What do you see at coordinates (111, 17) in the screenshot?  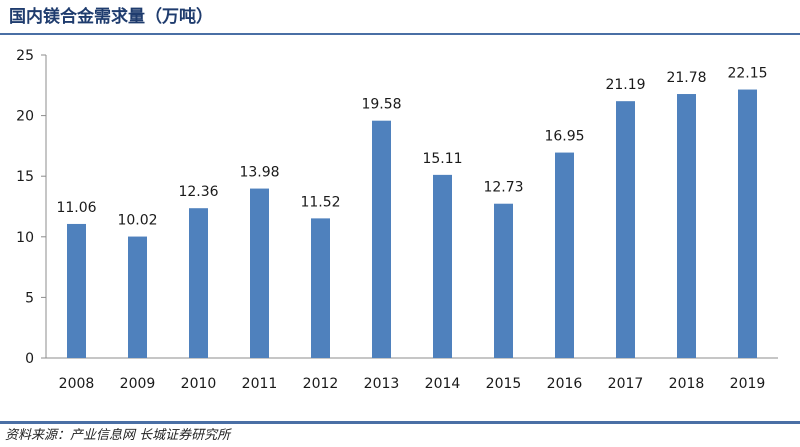 I see `chart-title: 国内镁合金需求量（万吨）` at bounding box center [111, 17].